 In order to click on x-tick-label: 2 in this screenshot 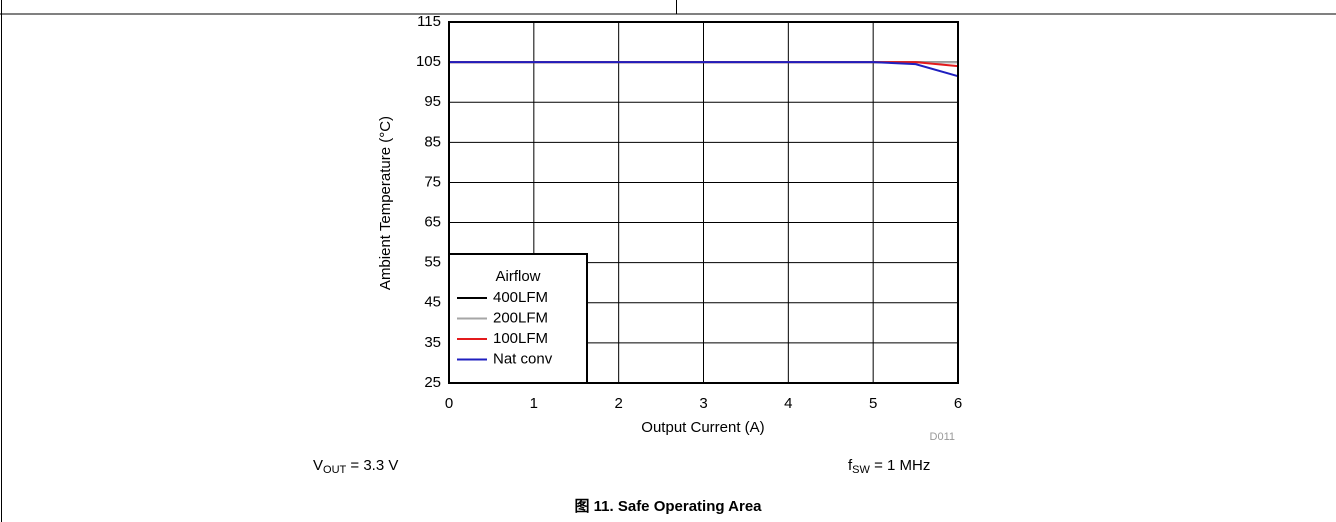, I will do `click(618, 403)`.